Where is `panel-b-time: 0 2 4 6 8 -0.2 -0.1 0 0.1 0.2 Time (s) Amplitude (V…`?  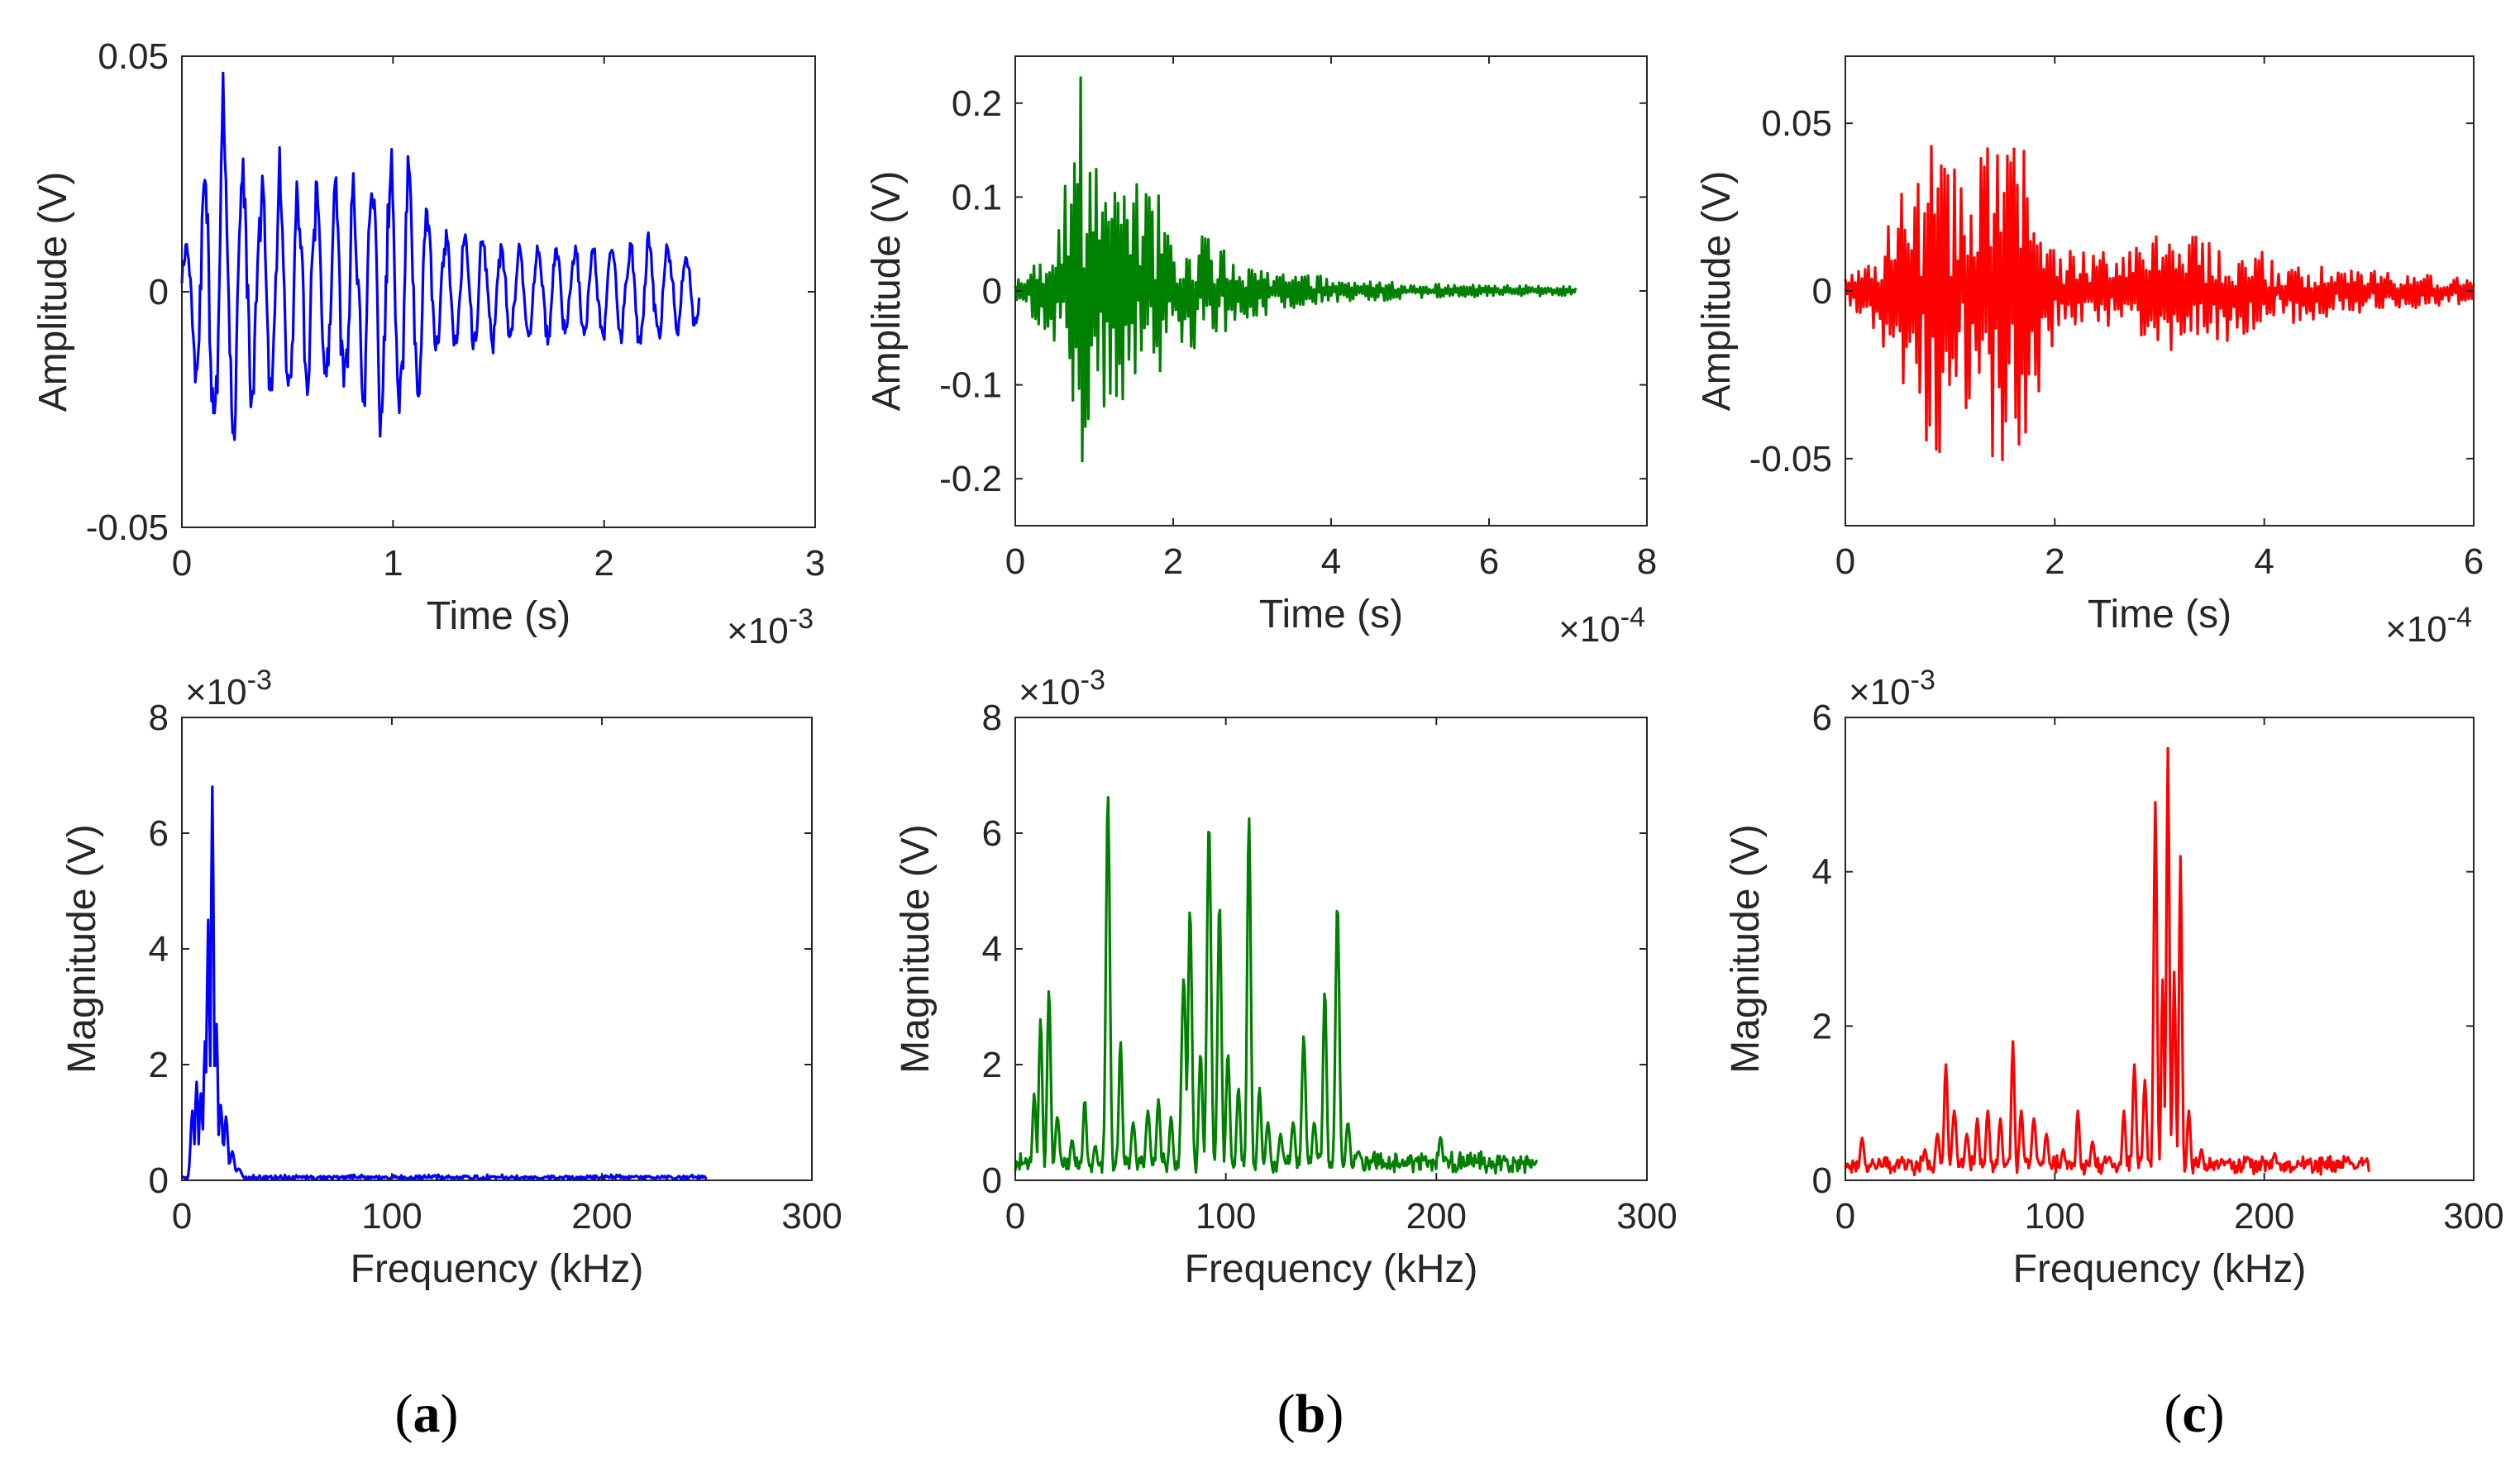
panel-b-time: 0 2 4 6 8 -0.2 -0.1 0 0.1 0.2 Time (s) Amplitude (V… is located at coordinates (1261, 353).